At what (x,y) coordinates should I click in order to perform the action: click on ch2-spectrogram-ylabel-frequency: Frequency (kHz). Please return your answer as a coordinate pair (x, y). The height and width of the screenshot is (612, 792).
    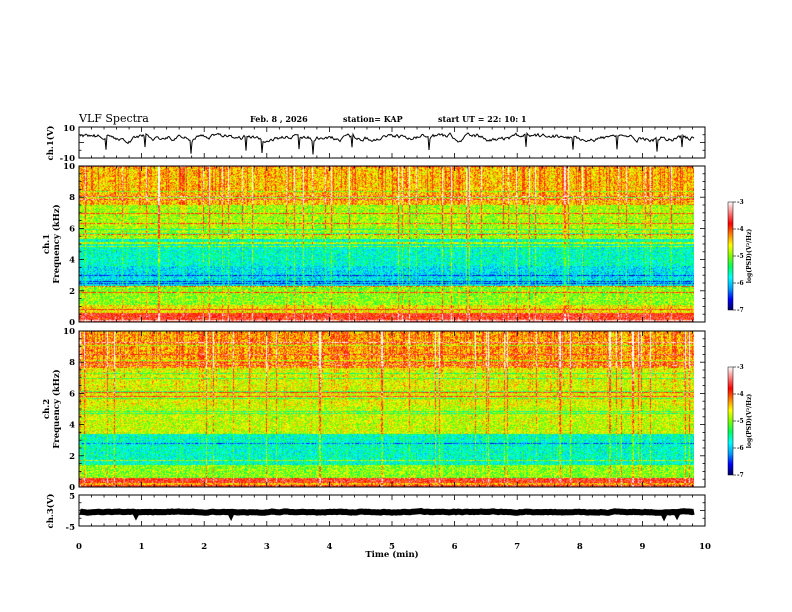
    Looking at the image, I should click on (56, 408).